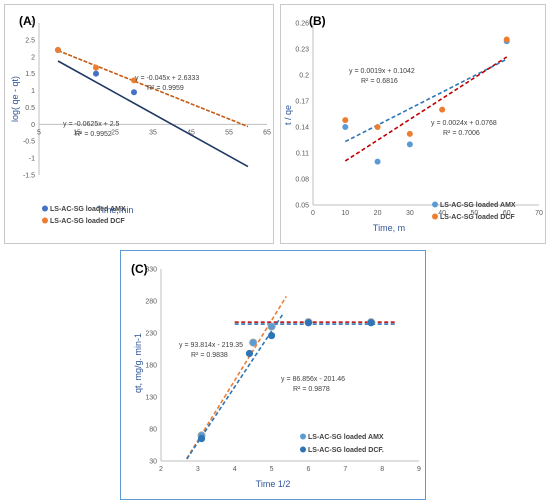 The width and height of the screenshot is (550, 504). I want to click on y-tick-label: 2.5, so click(30, 40).